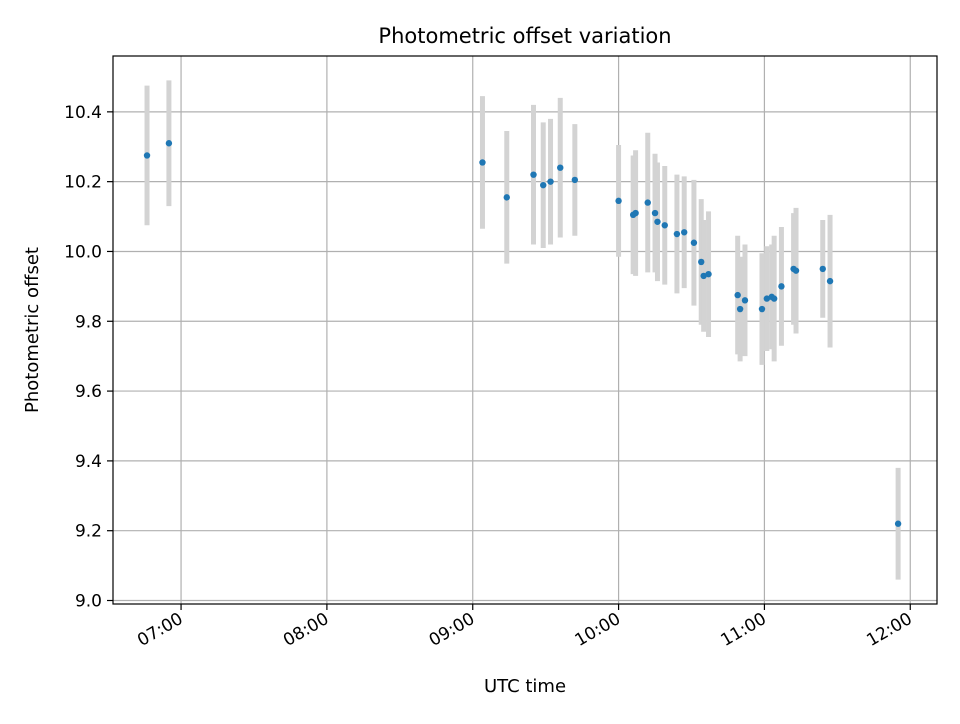  What do you see at coordinates (525, 686) in the screenshot?
I see `x-axis-label: UTC time` at bounding box center [525, 686].